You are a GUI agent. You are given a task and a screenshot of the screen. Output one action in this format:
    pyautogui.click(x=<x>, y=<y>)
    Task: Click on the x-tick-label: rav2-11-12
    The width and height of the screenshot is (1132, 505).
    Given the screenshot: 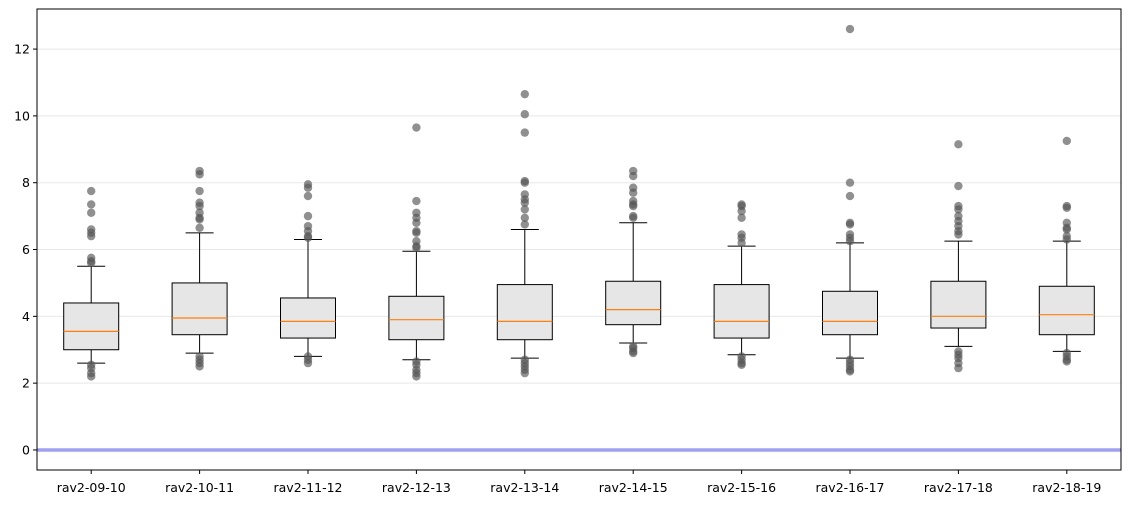 What is the action you would take?
    pyautogui.click(x=308, y=487)
    